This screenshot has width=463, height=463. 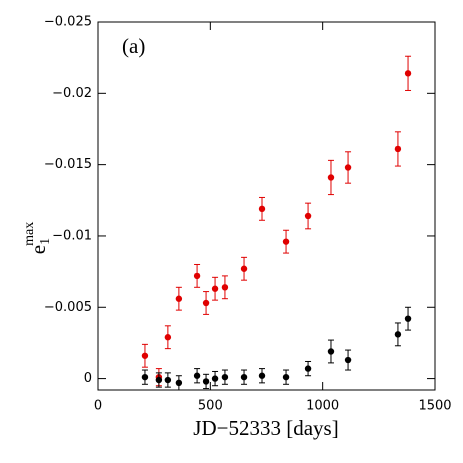 I want to click on y-tick-label: −0.015, so click(x=68, y=164).